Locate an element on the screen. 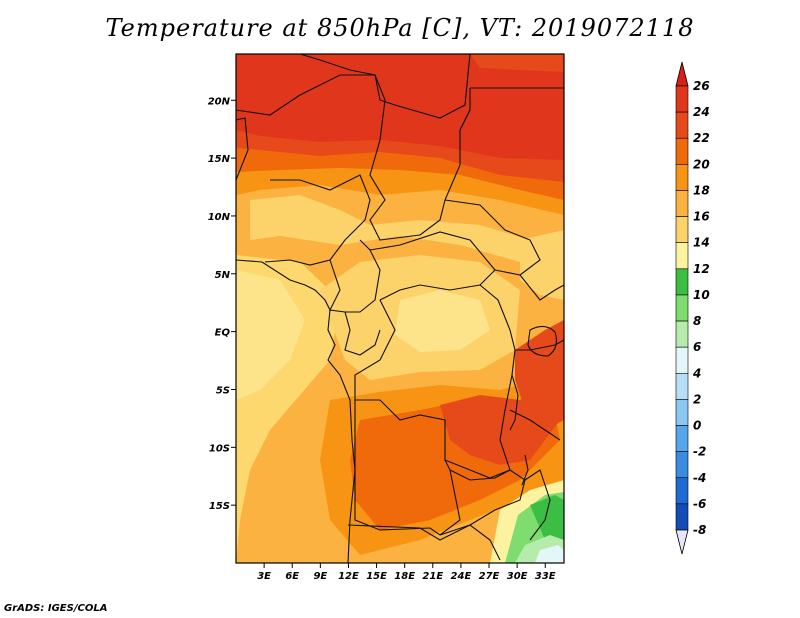 This screenshot has height=618, width=800. lake-malawi is located at coordinates (525, 470).